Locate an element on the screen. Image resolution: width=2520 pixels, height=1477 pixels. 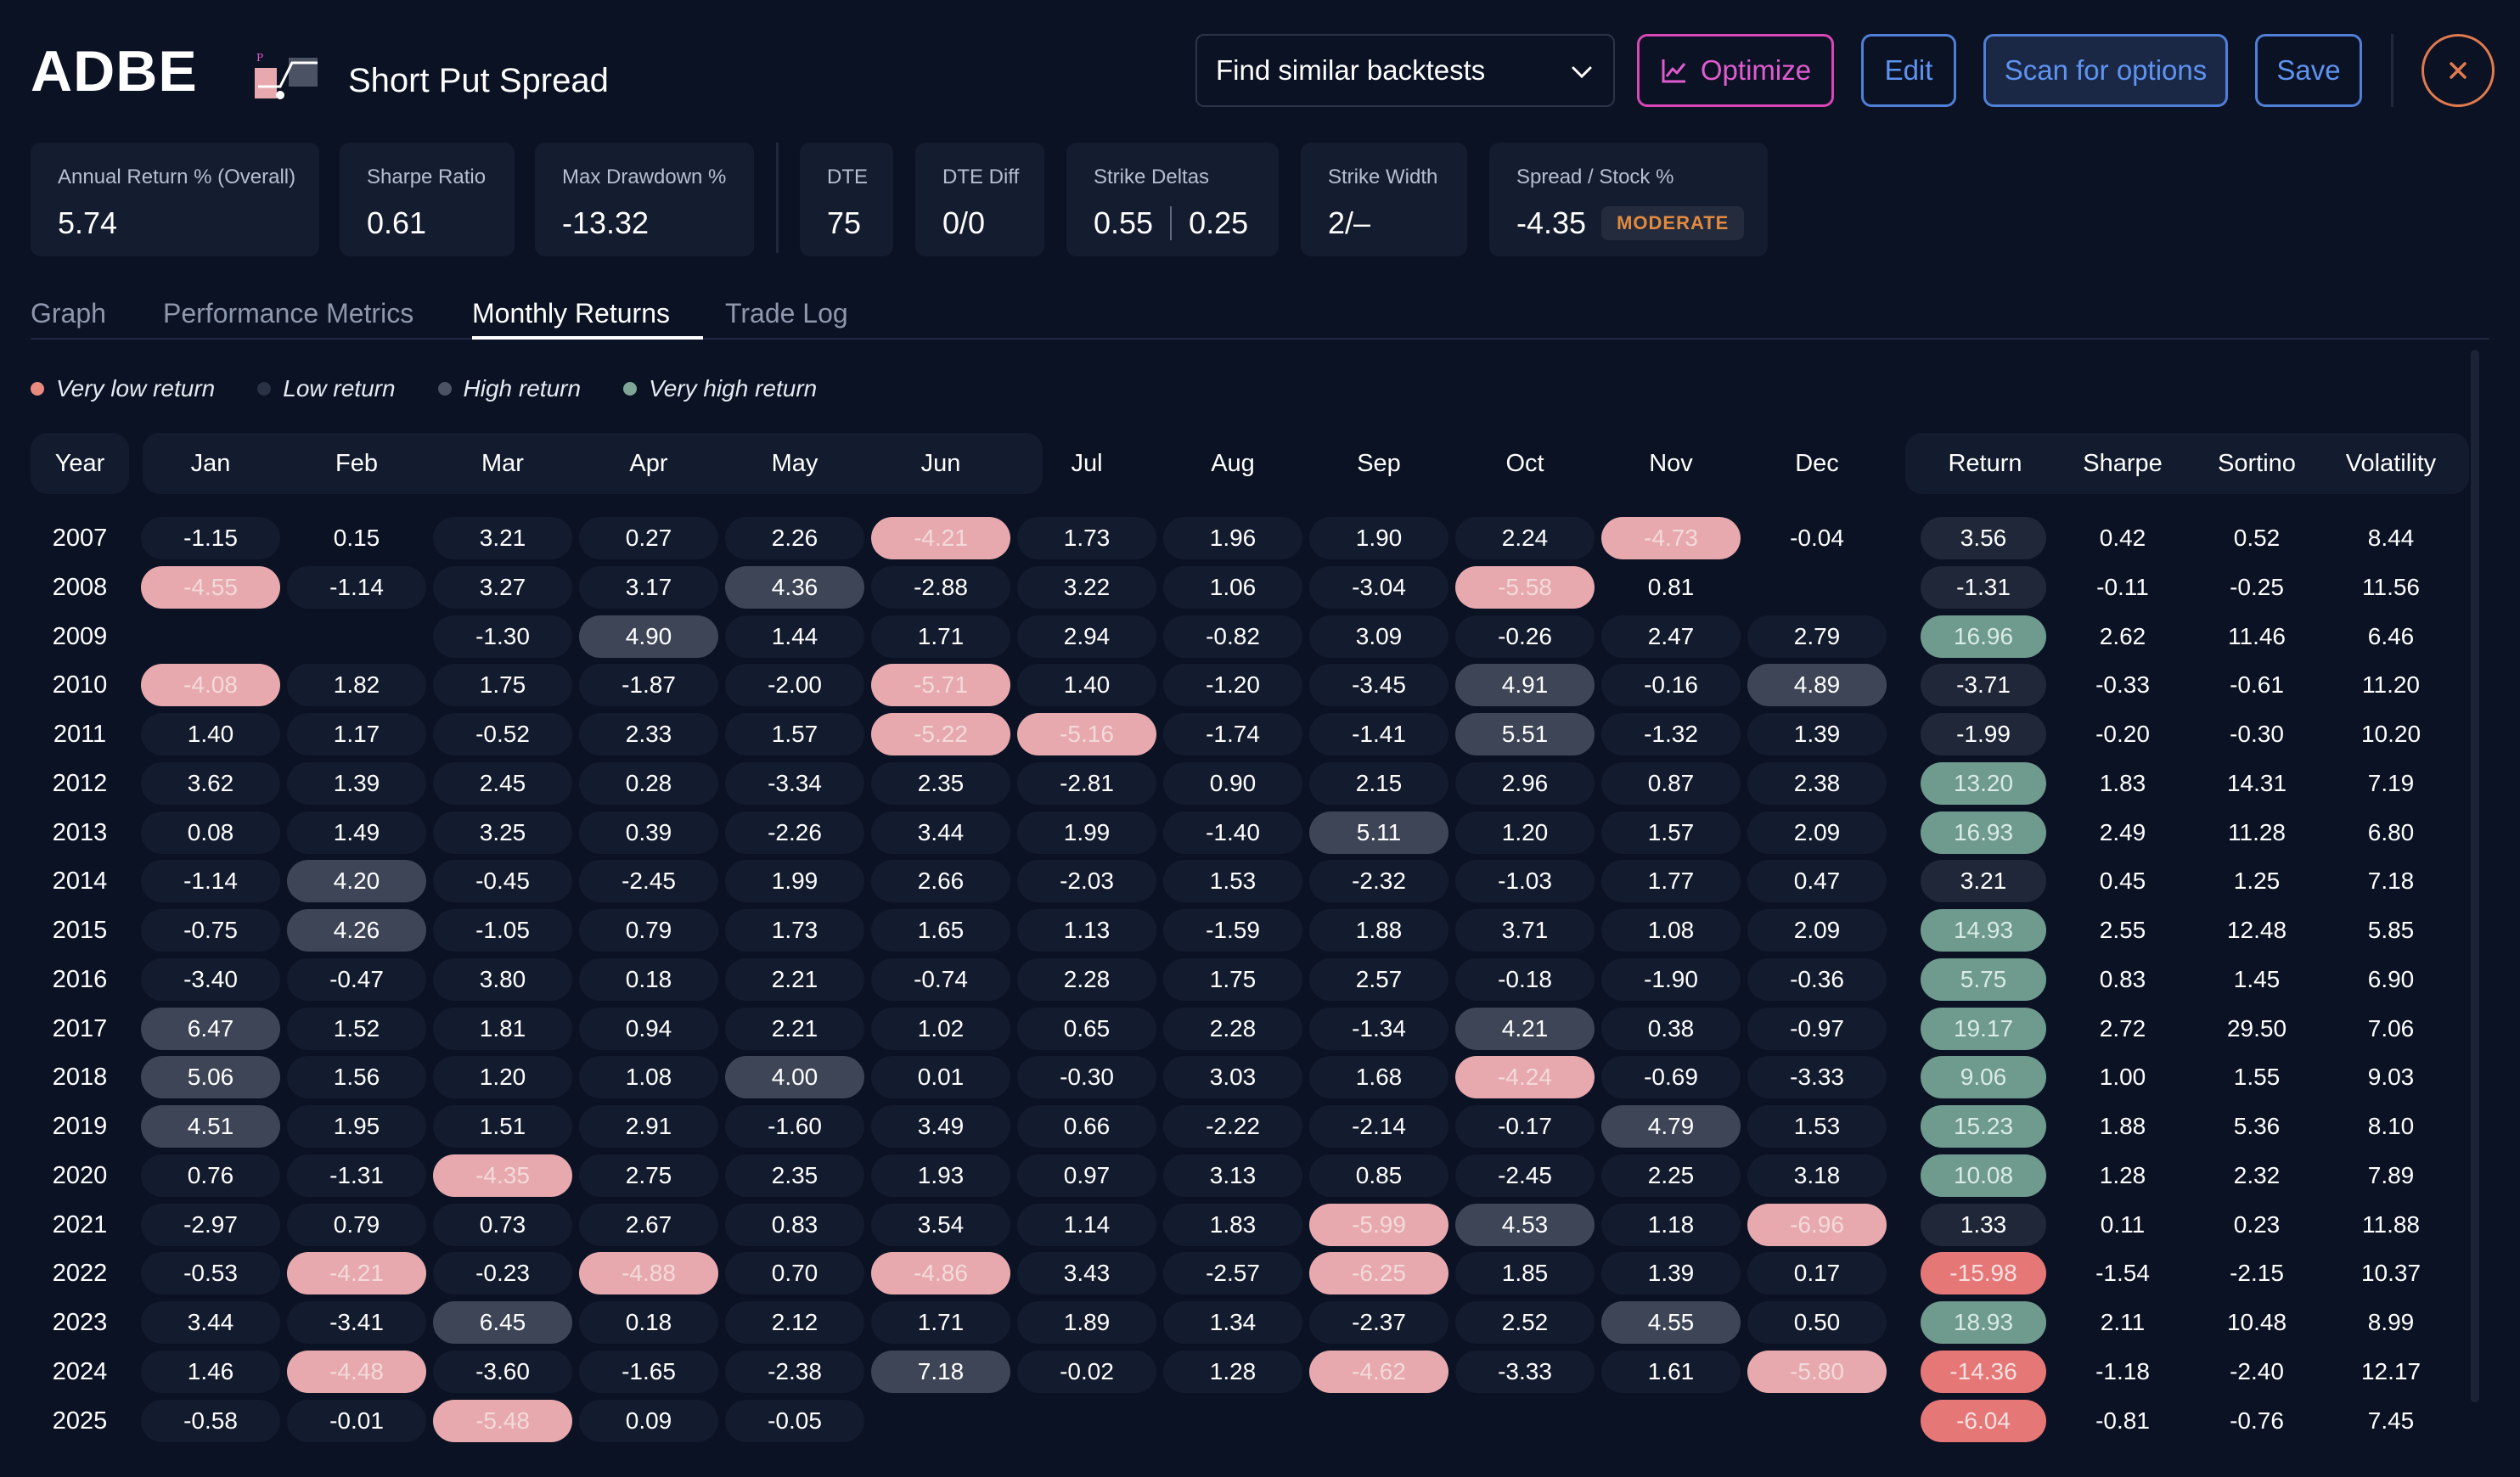
month-return-cell: 4.79 is located at coordinates (1671, 1126).